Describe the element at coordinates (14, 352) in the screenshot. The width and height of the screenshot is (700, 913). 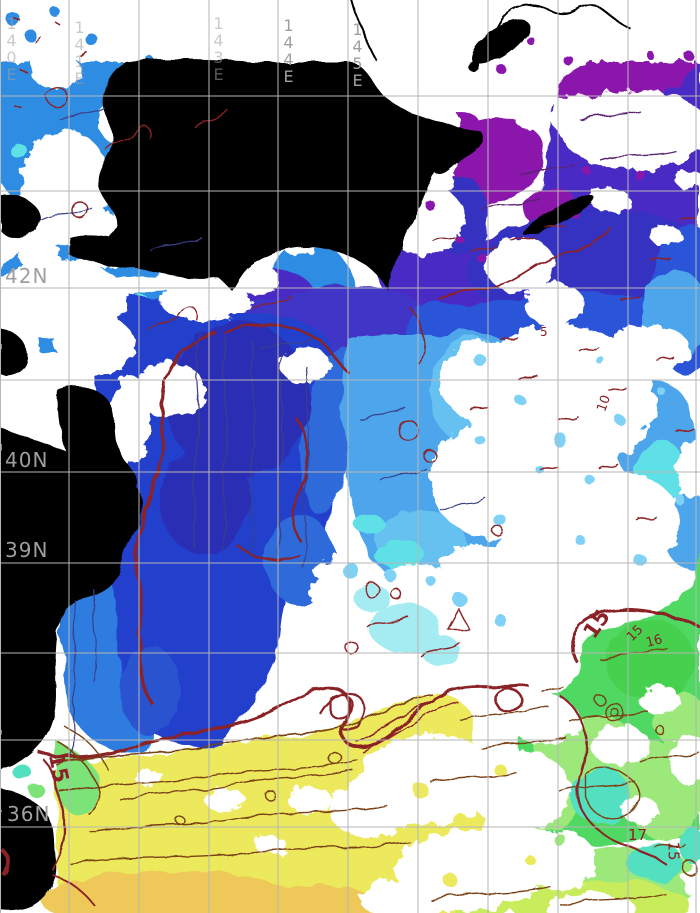
I see `tsugaru-land-patch` at that location.